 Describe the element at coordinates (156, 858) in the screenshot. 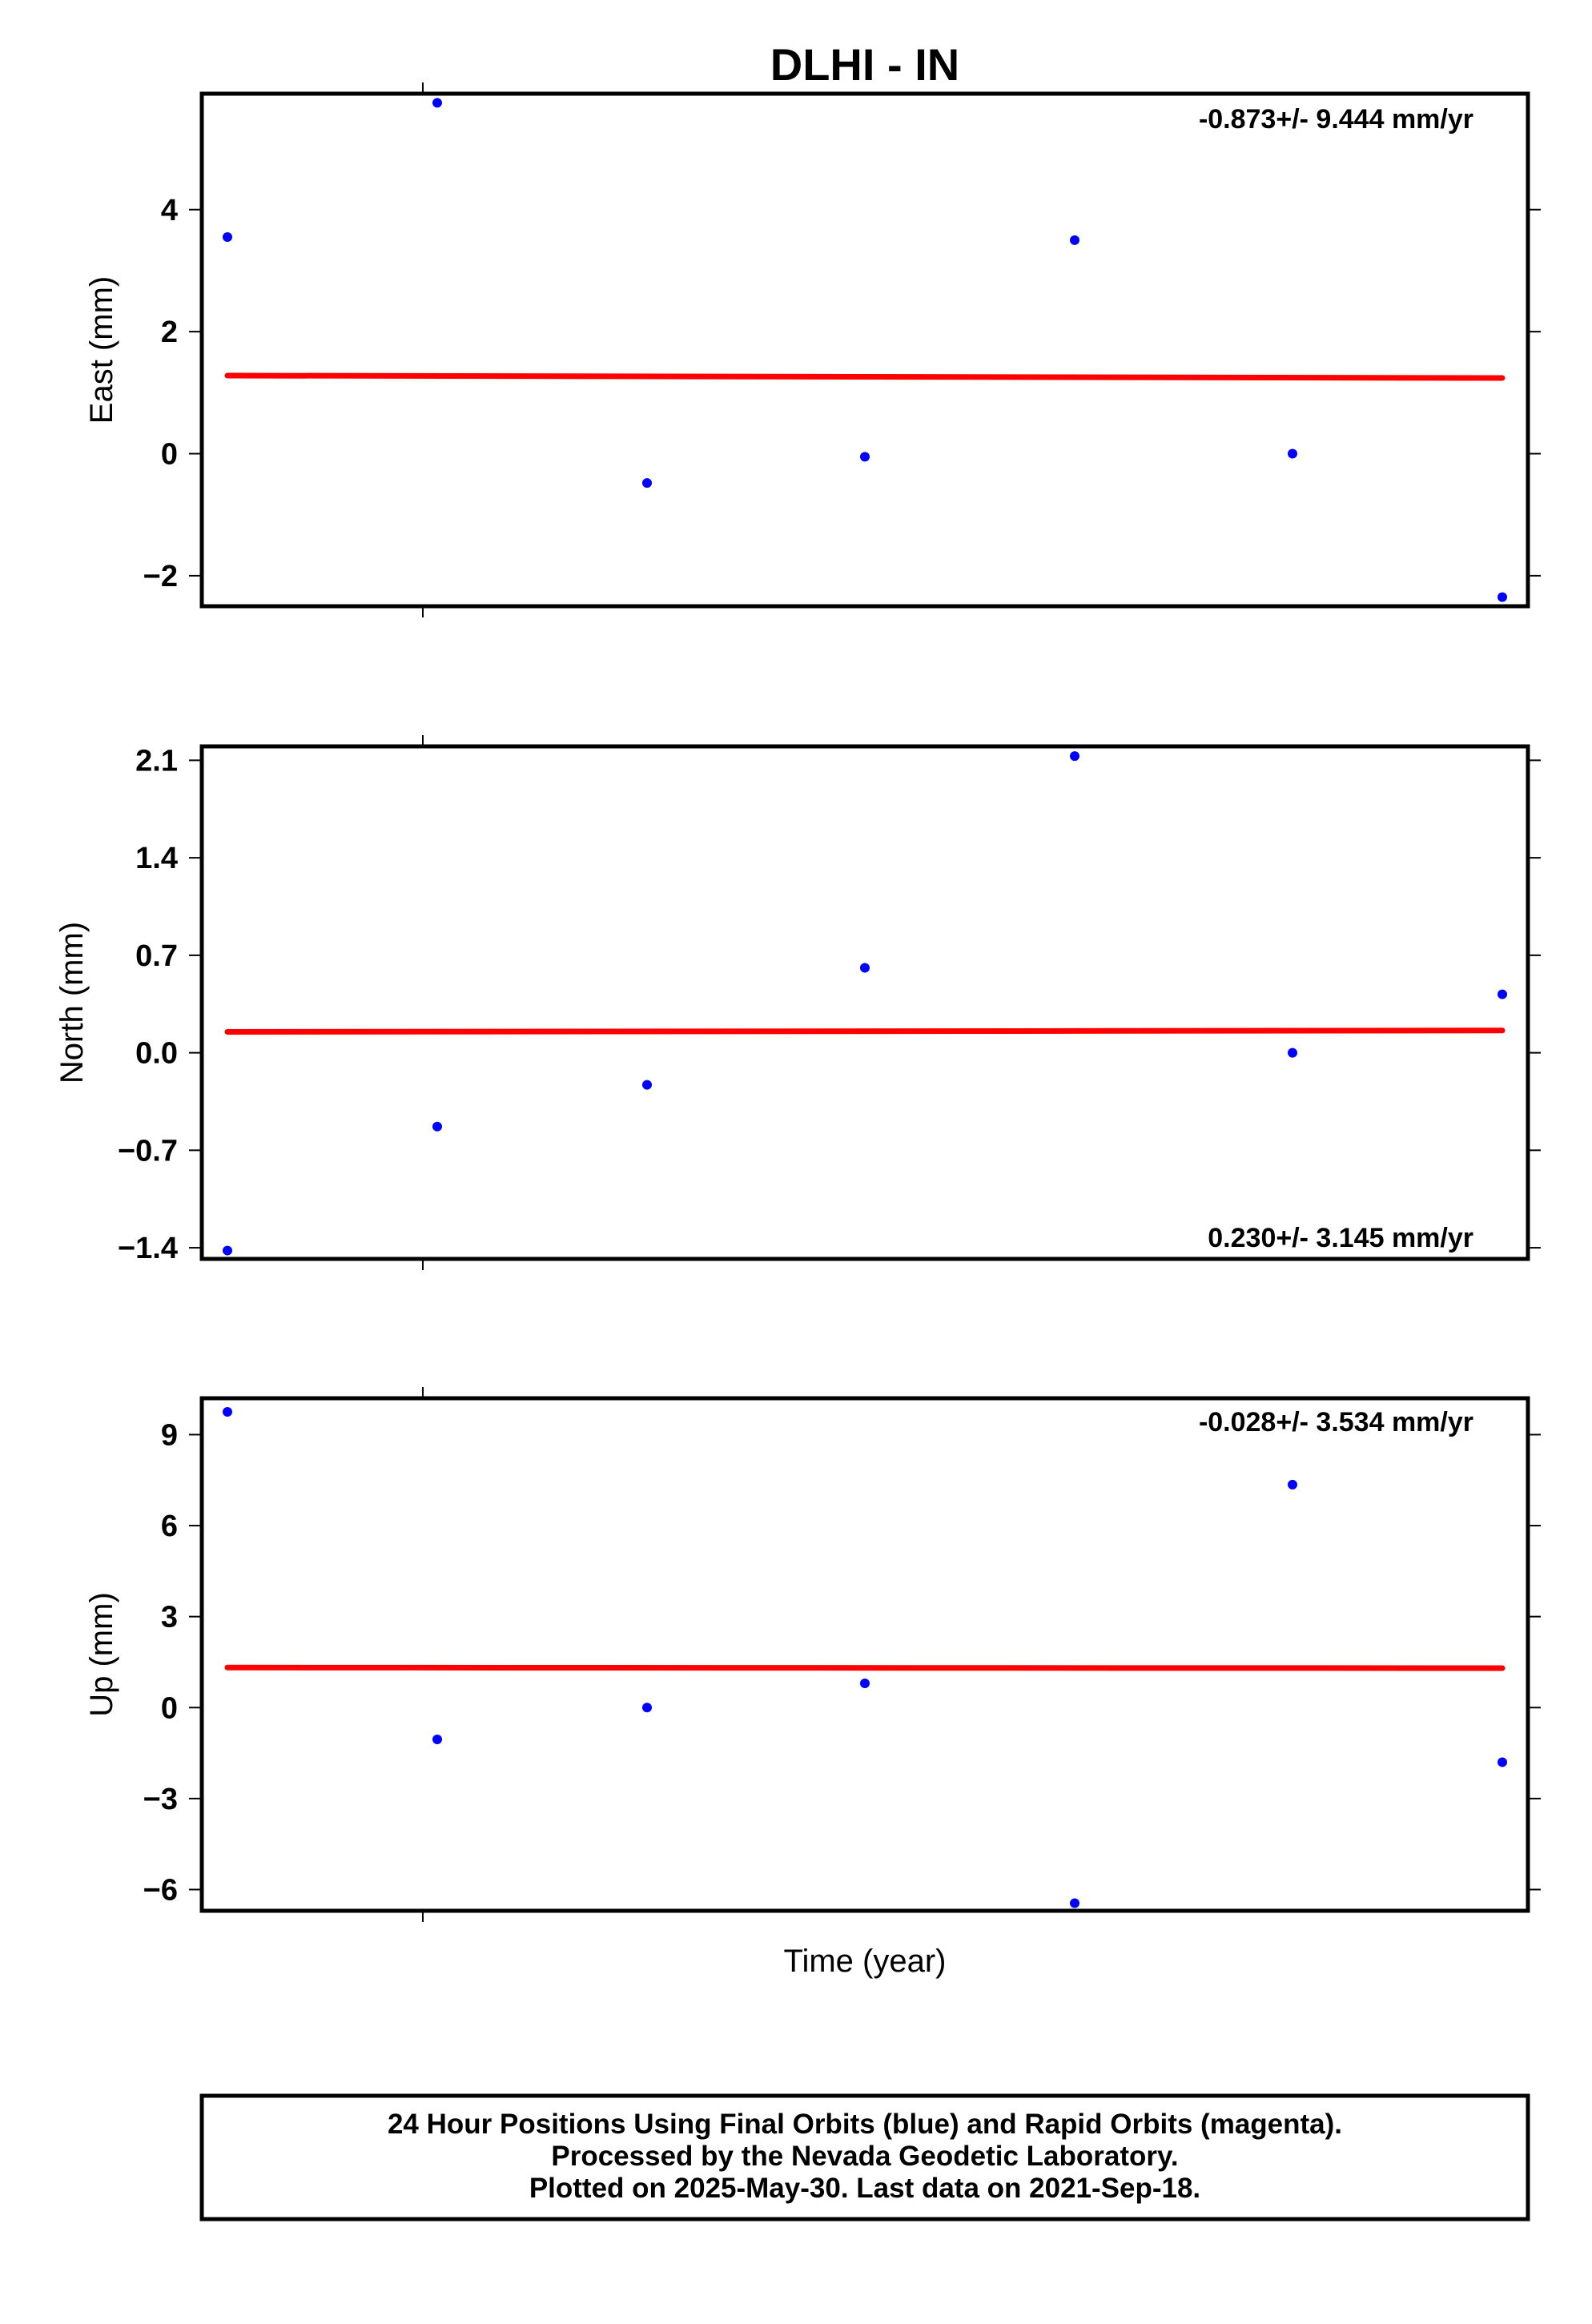

I see `north-ytick-label: 1.4` at that location.